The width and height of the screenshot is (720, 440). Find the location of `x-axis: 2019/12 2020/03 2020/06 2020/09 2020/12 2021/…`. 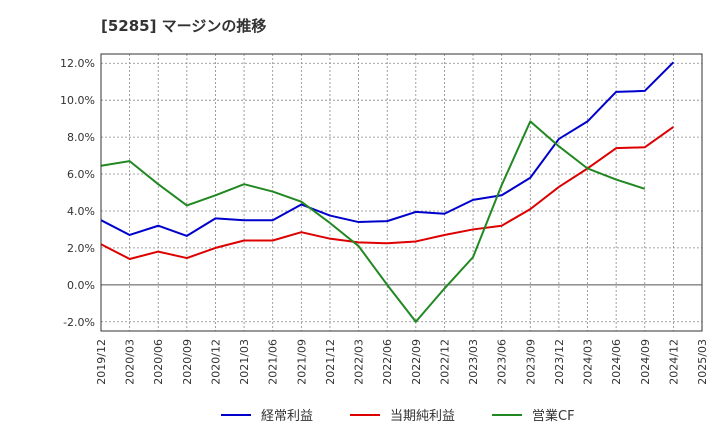

x-axis: 2019/12 2020/03 2020/06 2020/09 2020/12 2021/… is located at coordinates (402, 362).